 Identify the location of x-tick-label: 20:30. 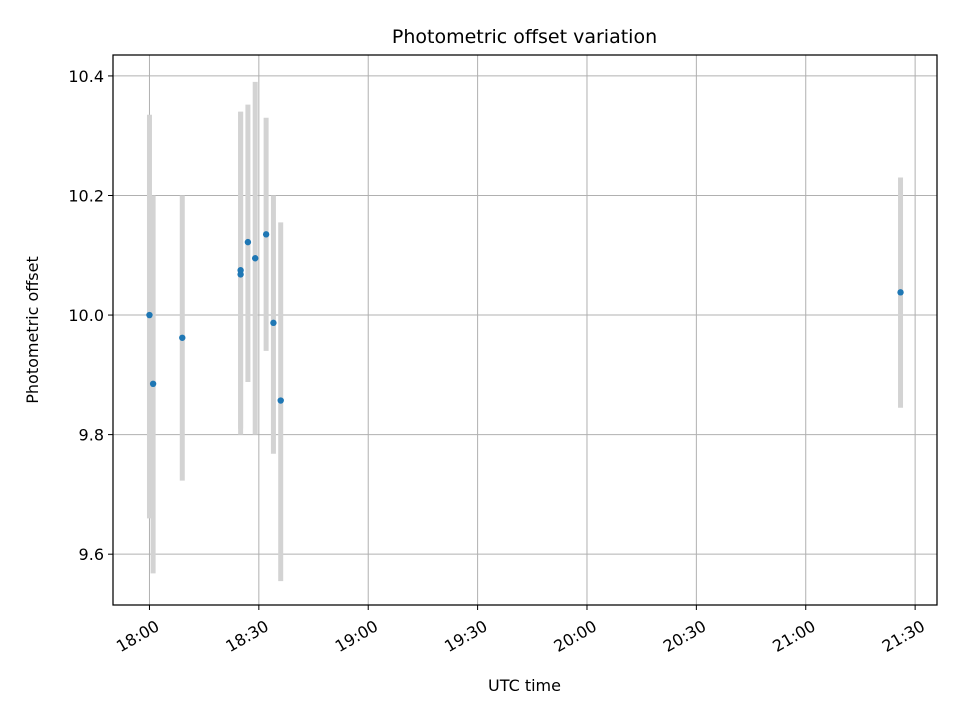
(684, 636).